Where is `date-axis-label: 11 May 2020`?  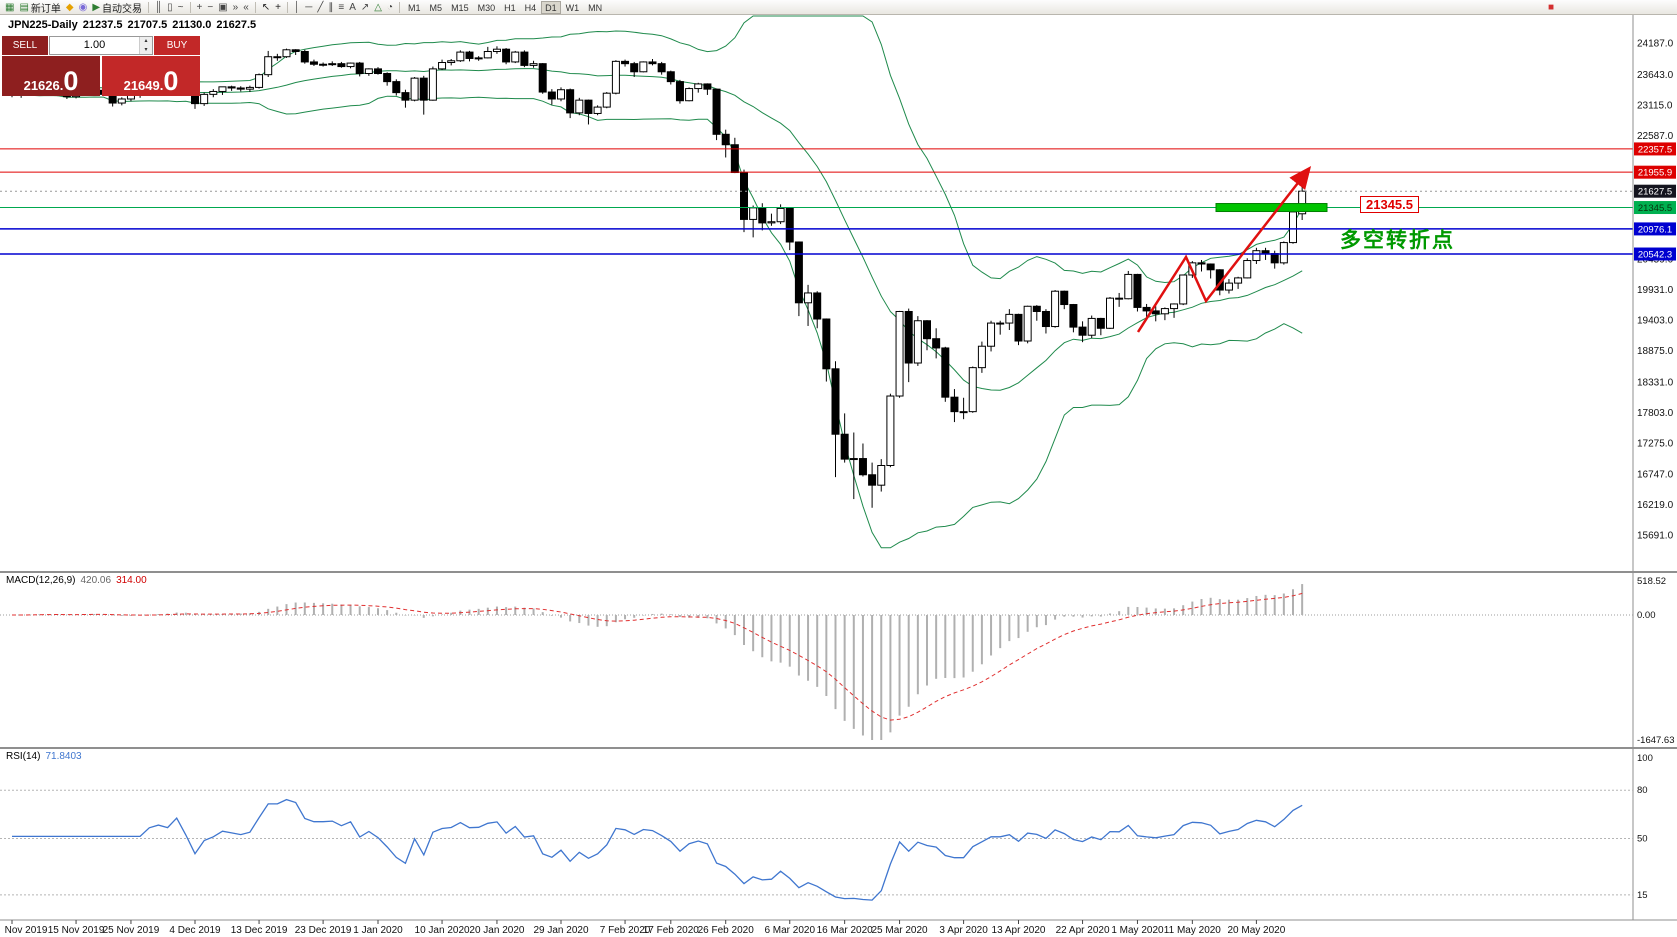 date-axis-label: 11 May 2020 is located at coordinates (1193, 930).